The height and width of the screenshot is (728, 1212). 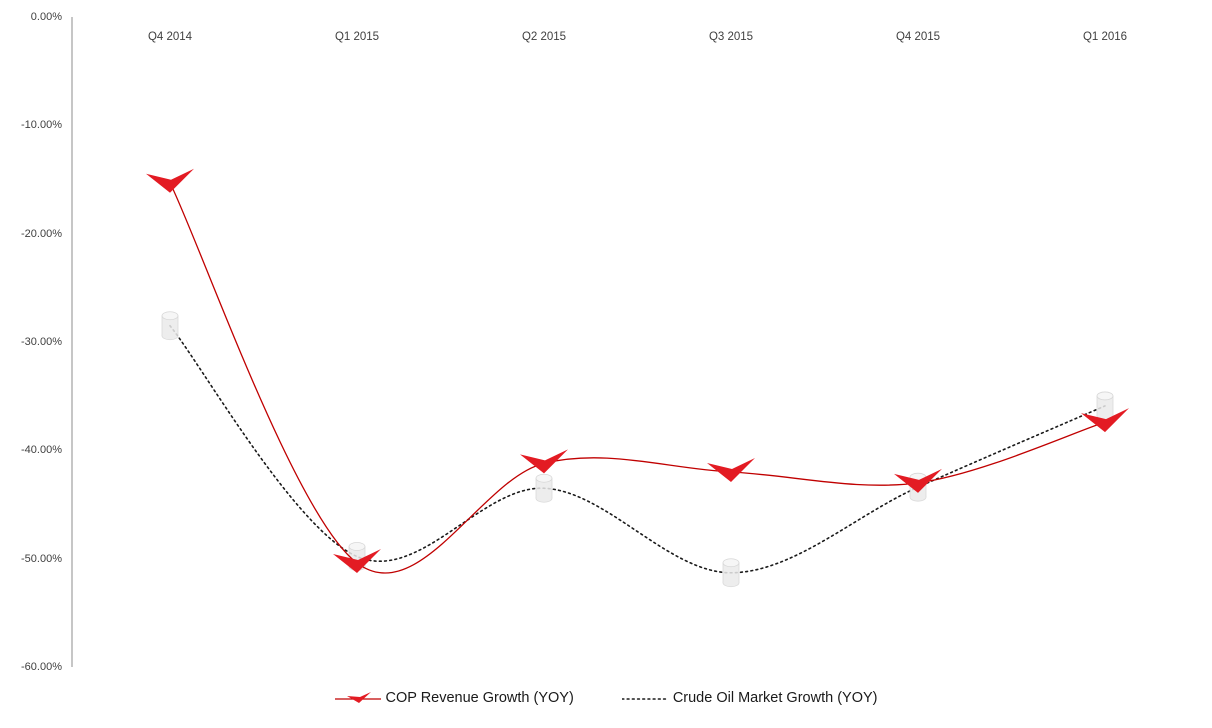 What do you see at coordinates (46, 17) in the screenshot?
I see `y-tick-label: 0.00%` at bounding box center [46, 17].